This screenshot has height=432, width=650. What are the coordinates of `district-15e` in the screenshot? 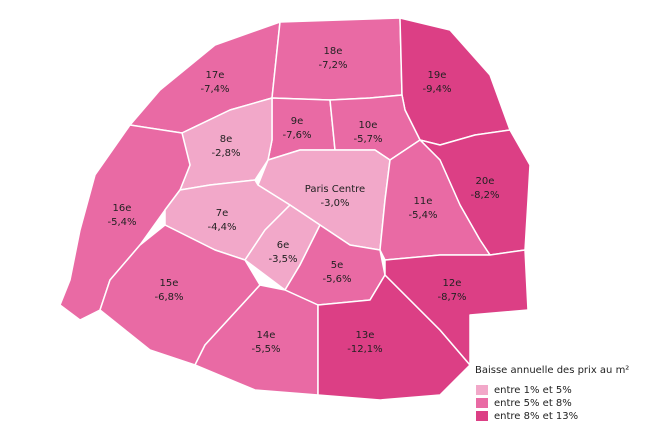 It's located at (180, 295).